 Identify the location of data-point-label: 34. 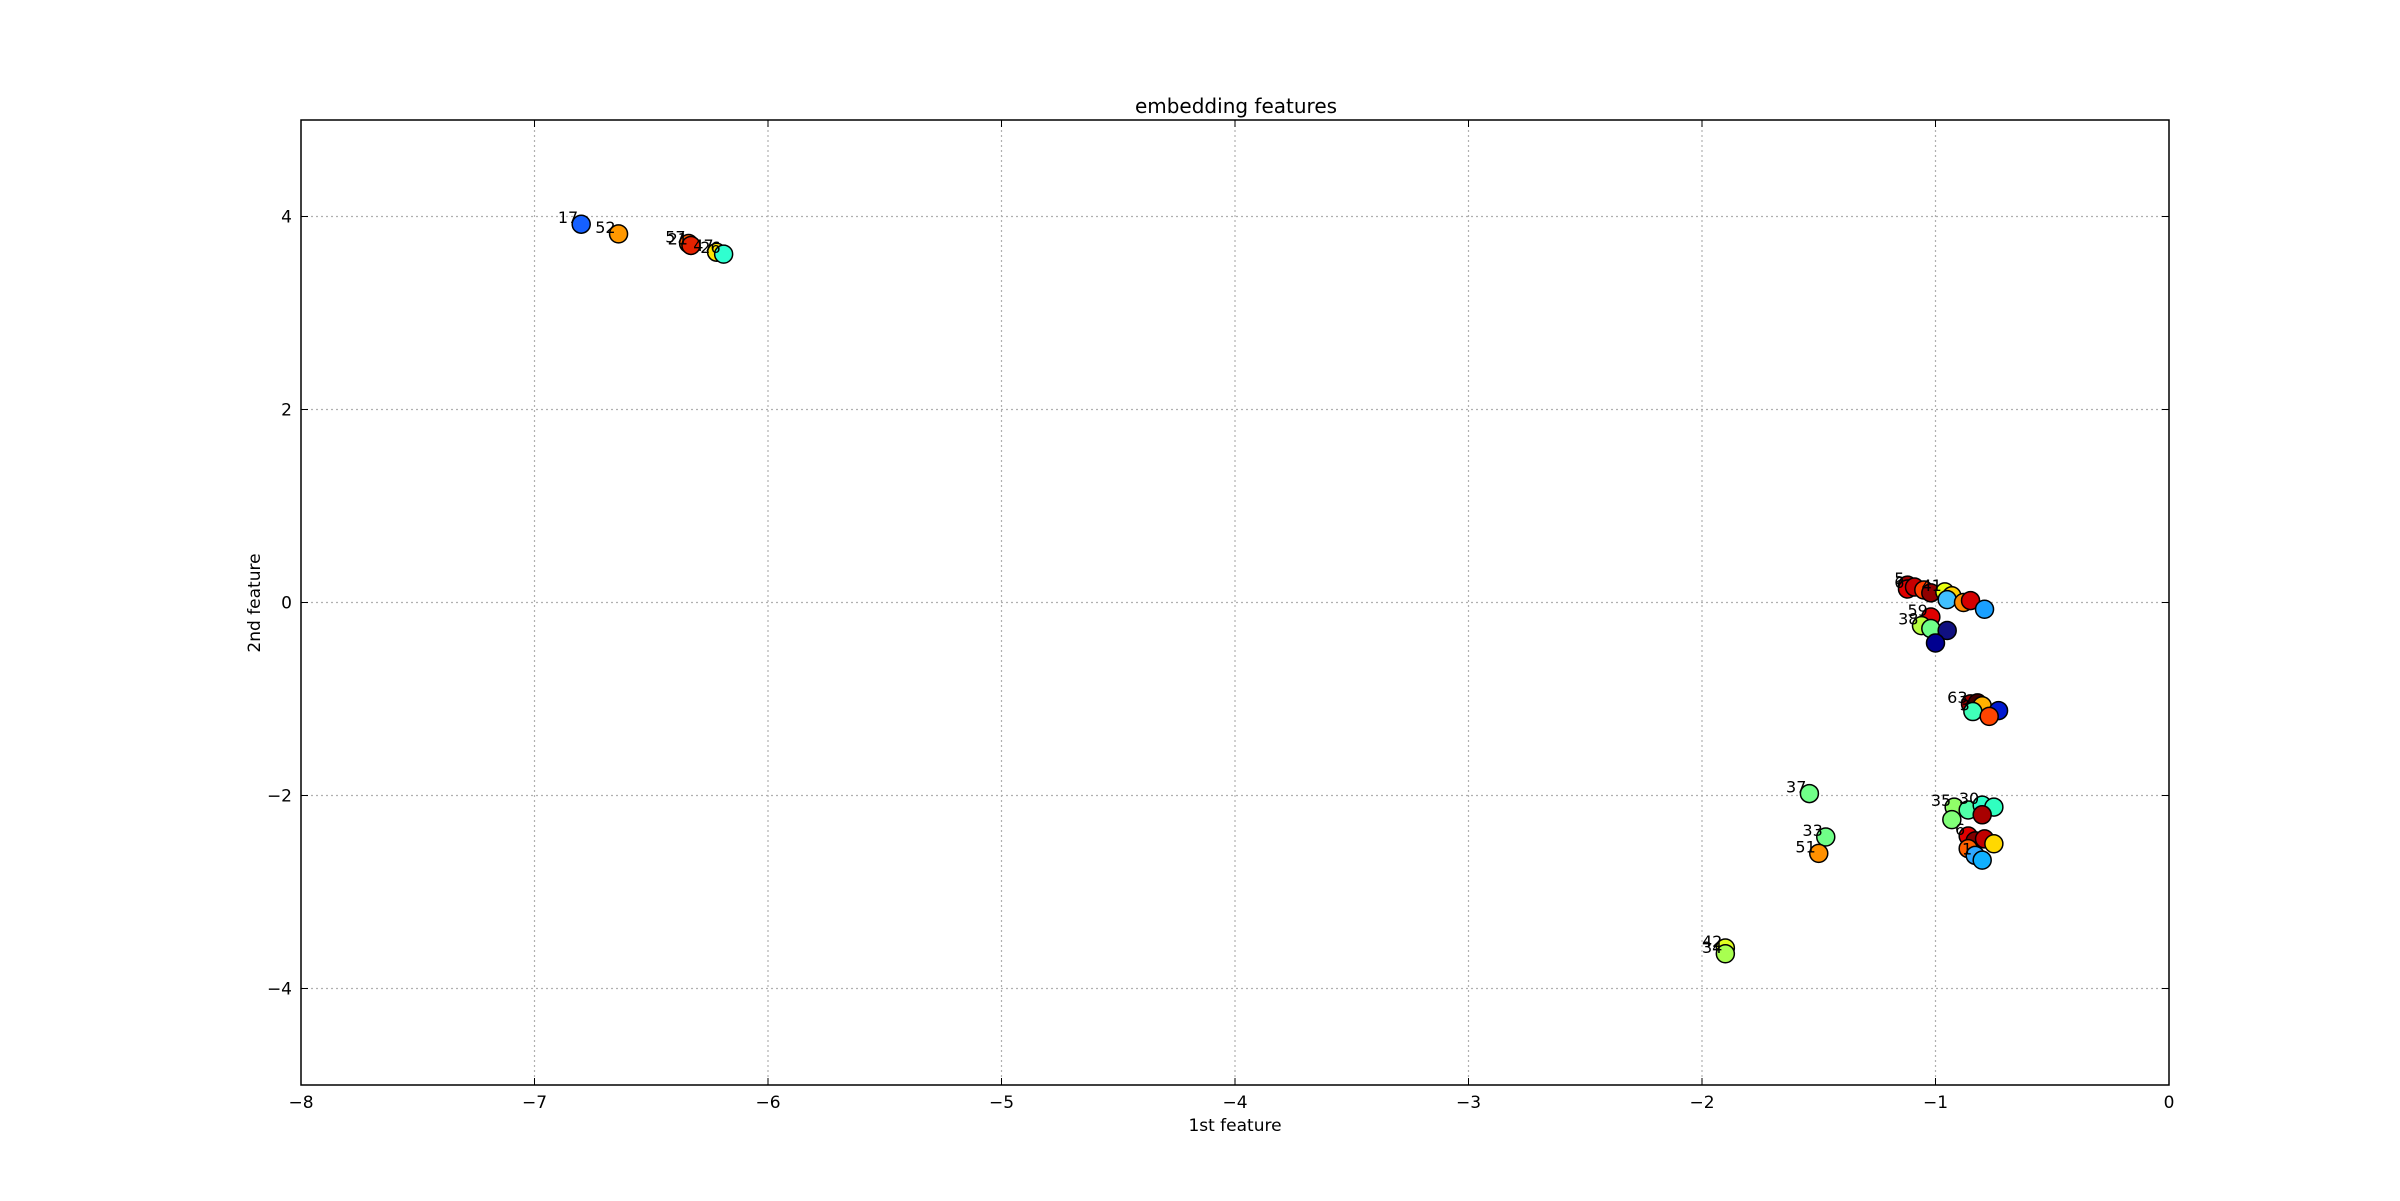
(1712, 947).